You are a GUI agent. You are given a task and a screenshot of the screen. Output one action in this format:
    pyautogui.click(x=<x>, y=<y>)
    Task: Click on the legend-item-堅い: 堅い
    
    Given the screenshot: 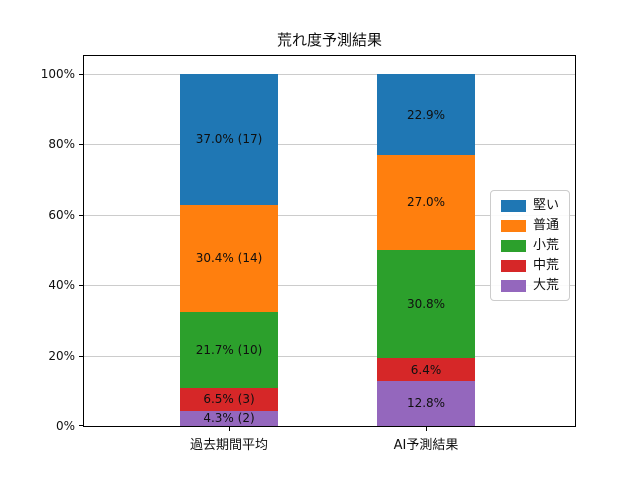 What is the action you would take?
    pyautogui.click(x=530, y=205)
    